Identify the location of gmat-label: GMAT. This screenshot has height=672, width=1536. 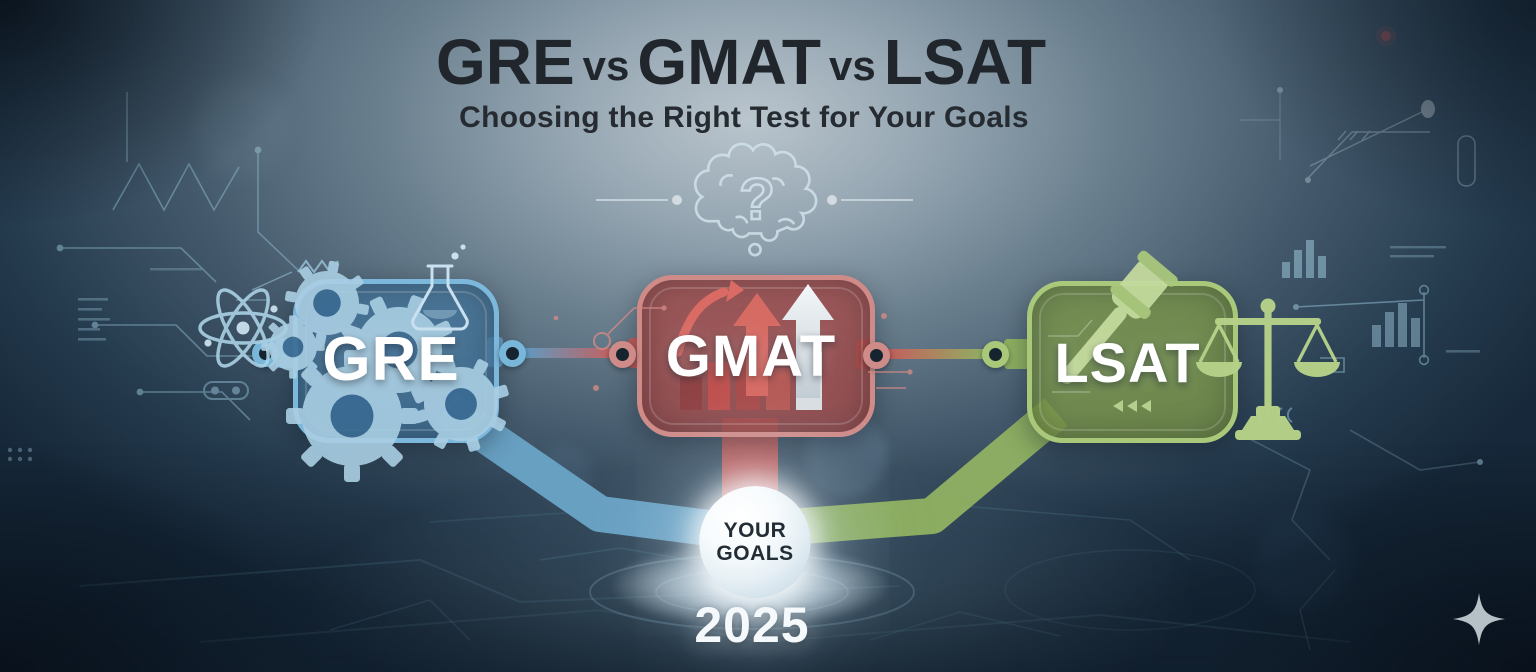
(751, 356).